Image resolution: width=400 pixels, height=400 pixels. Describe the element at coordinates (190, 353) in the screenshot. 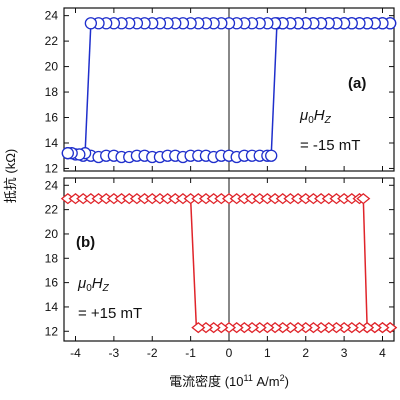

I see `x-tick-label: -1` at that location.